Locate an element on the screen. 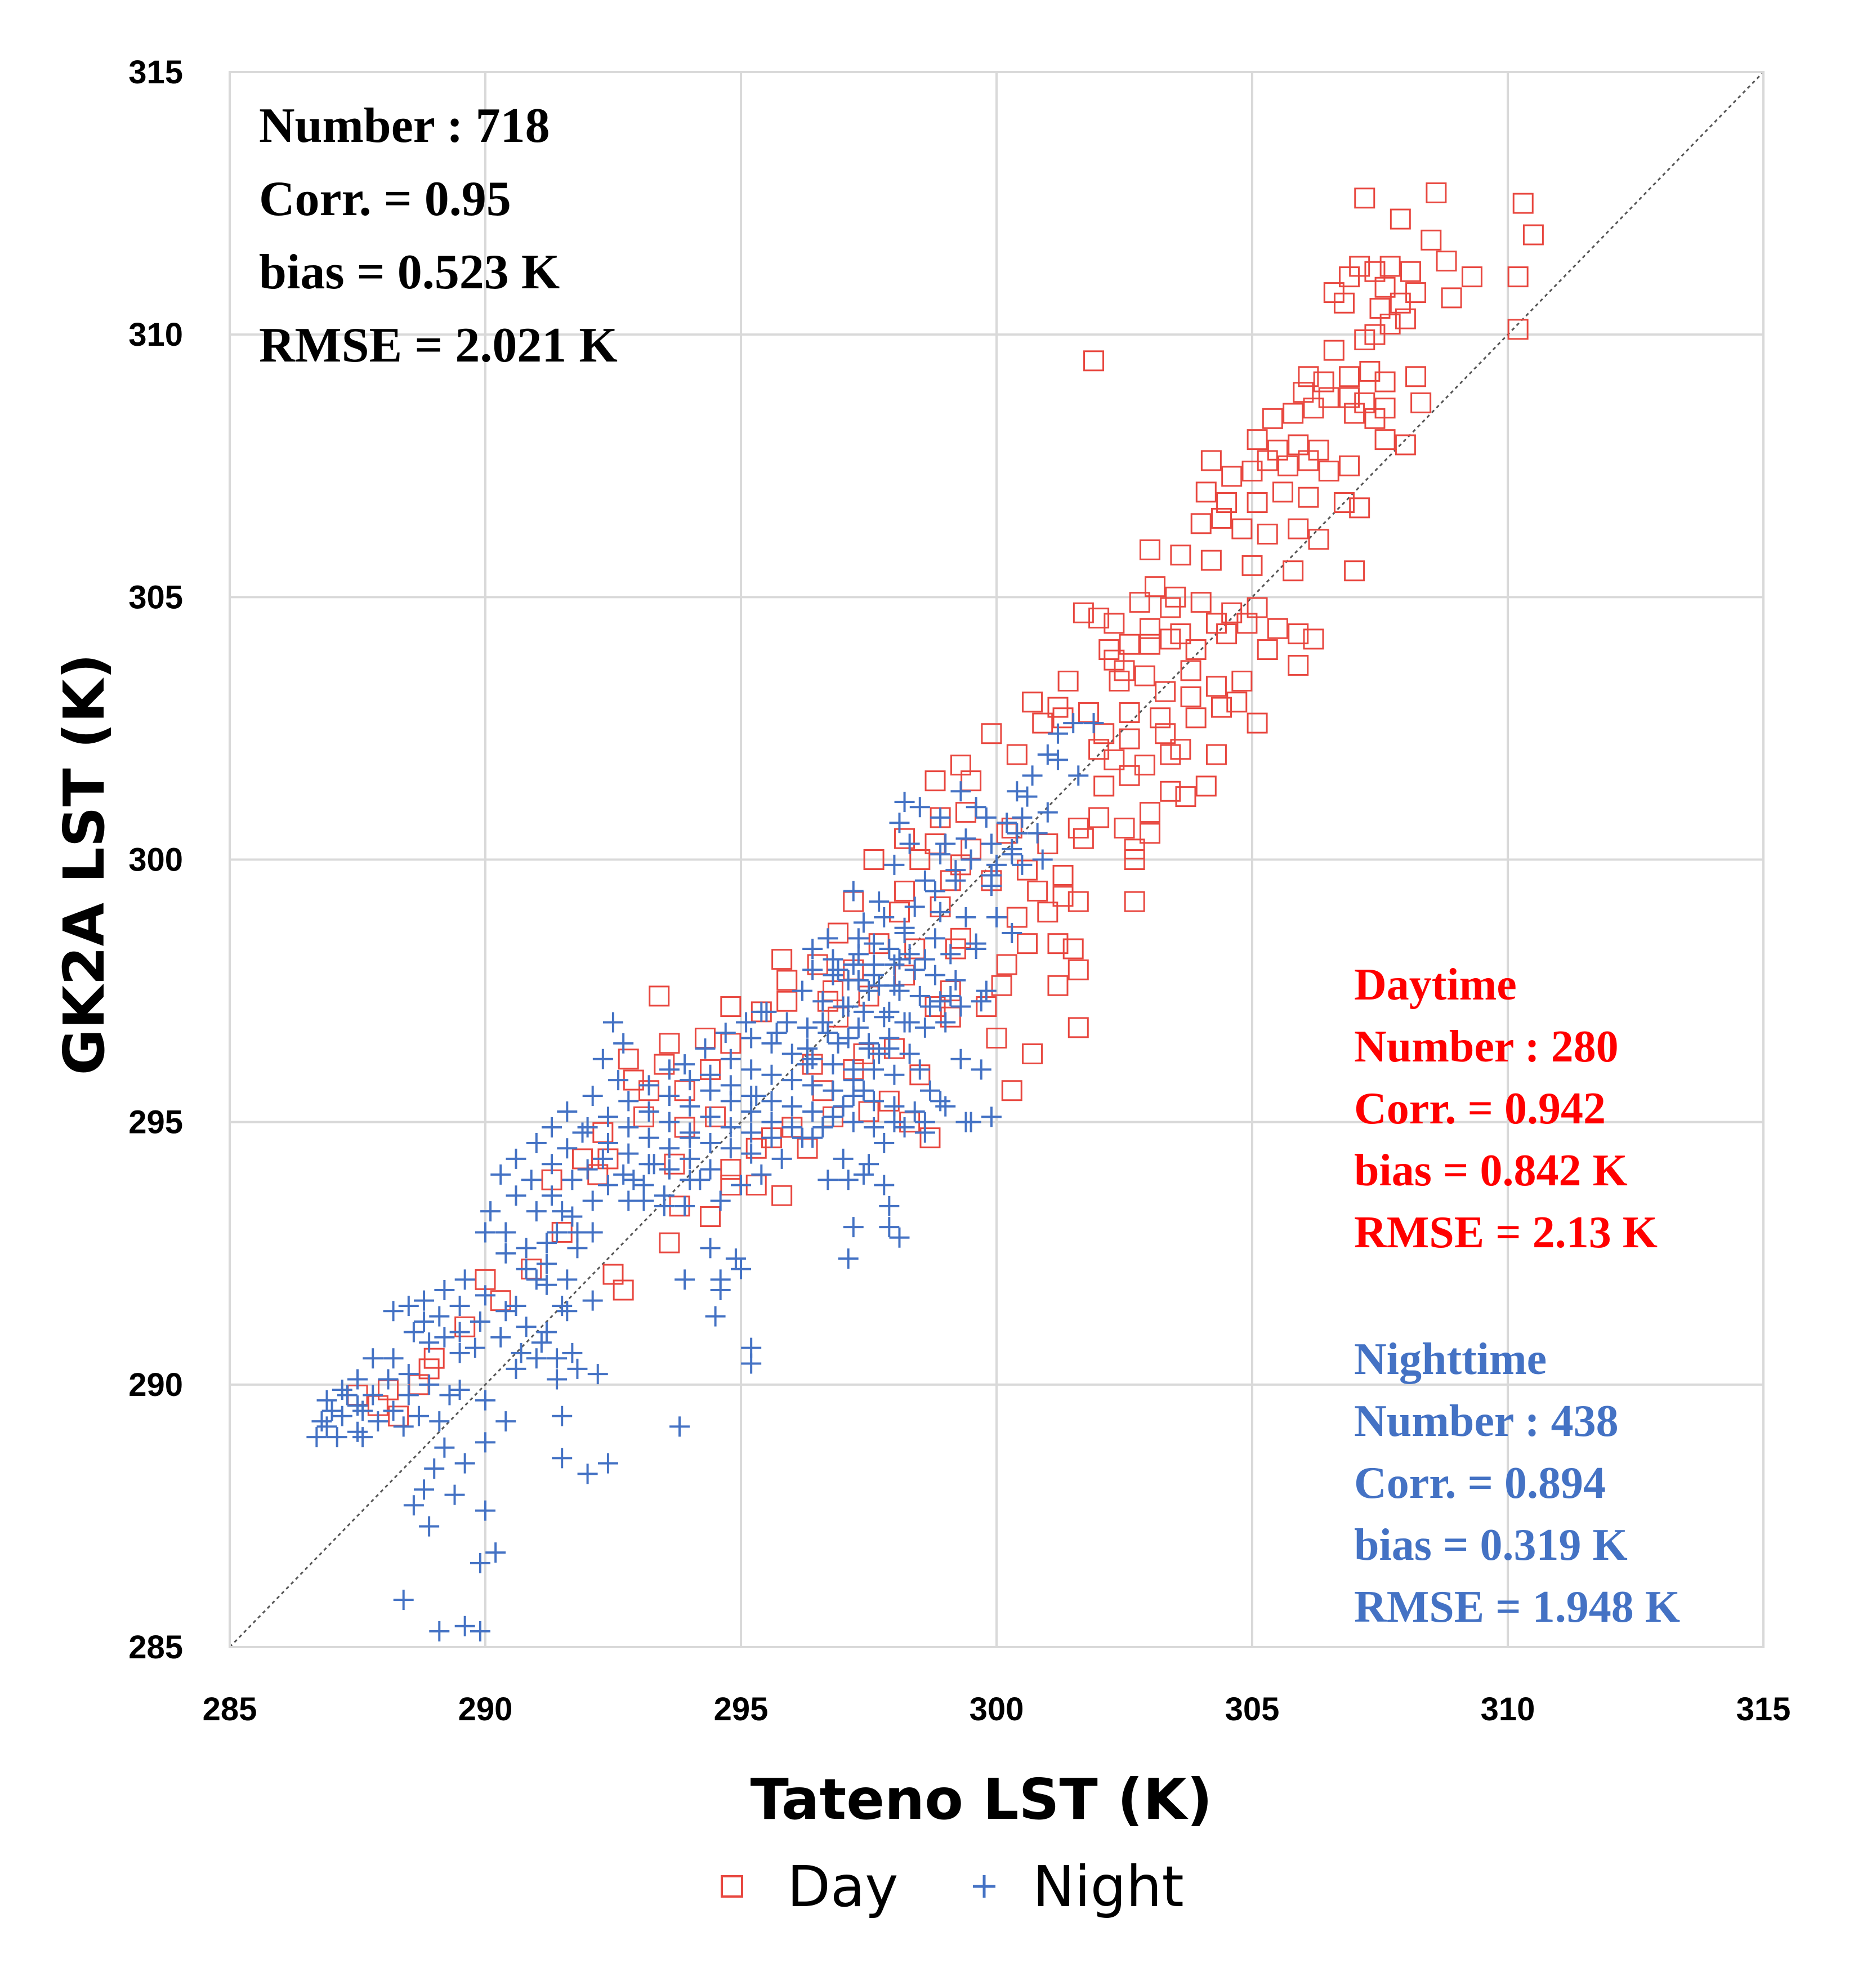 The height and width of the screenshot is (1981, 1876). day-stats-title: Daytime is located at coordinates (1435, 985).